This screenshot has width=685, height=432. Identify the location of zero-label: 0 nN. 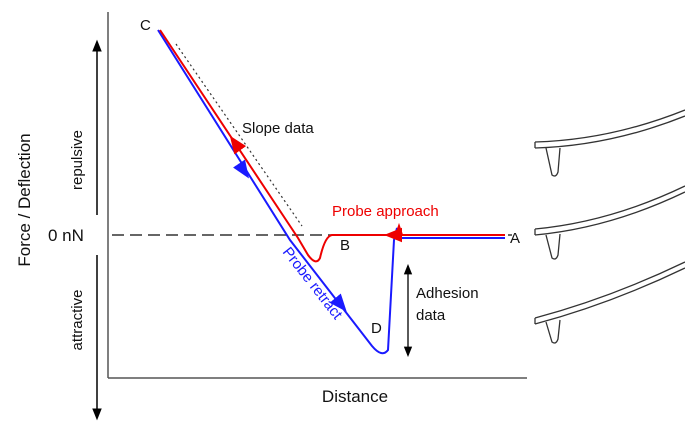
(66, 235).